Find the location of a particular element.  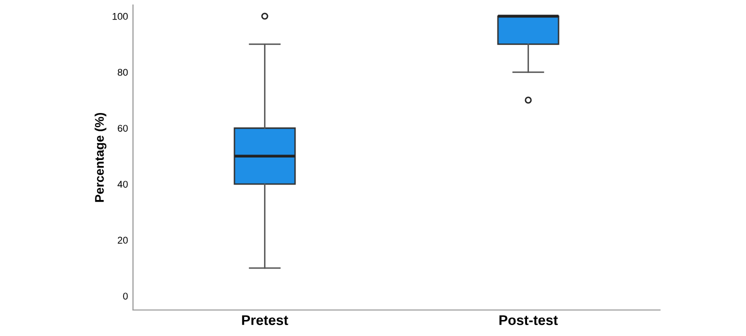

y-tick-label: 80 is located at coordinates (123, 72).